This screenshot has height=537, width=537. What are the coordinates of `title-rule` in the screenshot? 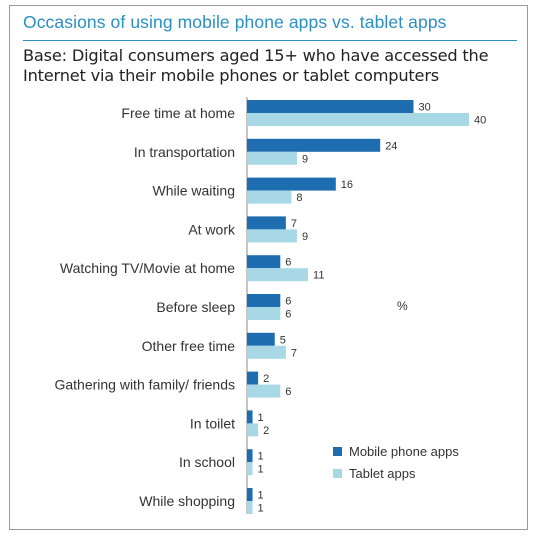 It's located at (270, 40).